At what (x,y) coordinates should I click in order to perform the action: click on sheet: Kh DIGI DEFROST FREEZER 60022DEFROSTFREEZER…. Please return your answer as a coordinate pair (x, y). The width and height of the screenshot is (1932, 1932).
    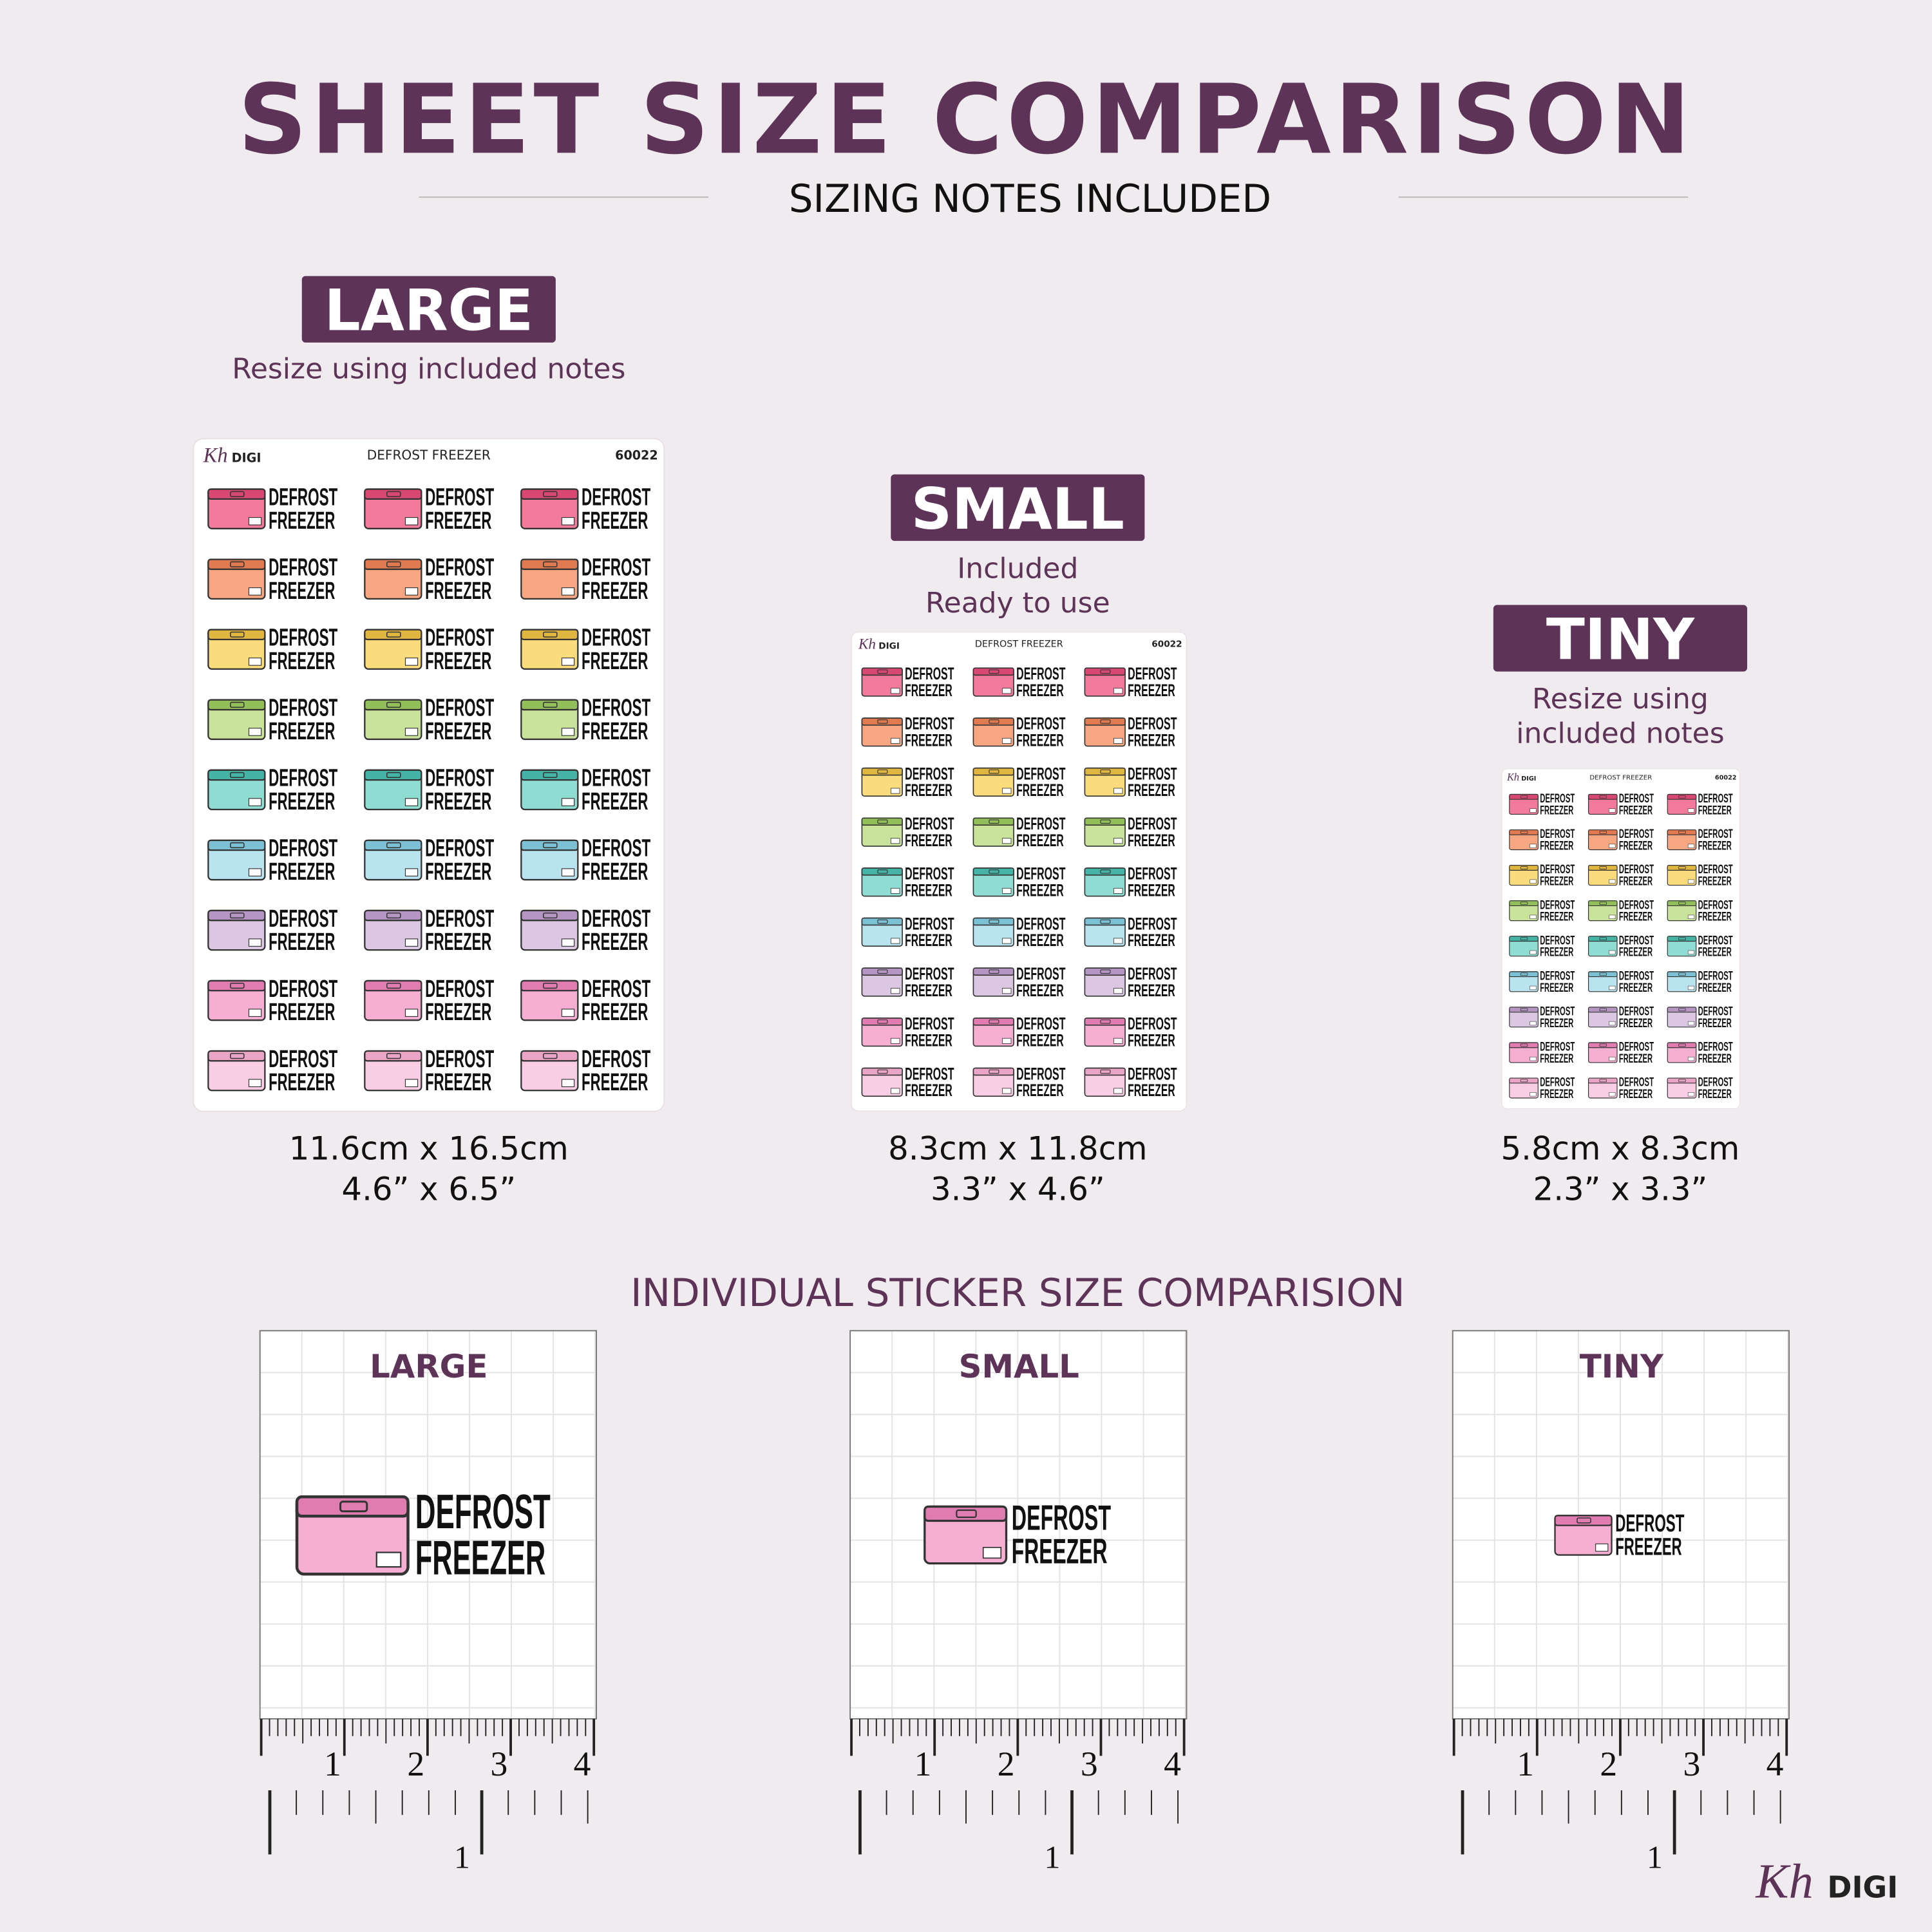
    Looking at the image, I should click on (1620, 939).